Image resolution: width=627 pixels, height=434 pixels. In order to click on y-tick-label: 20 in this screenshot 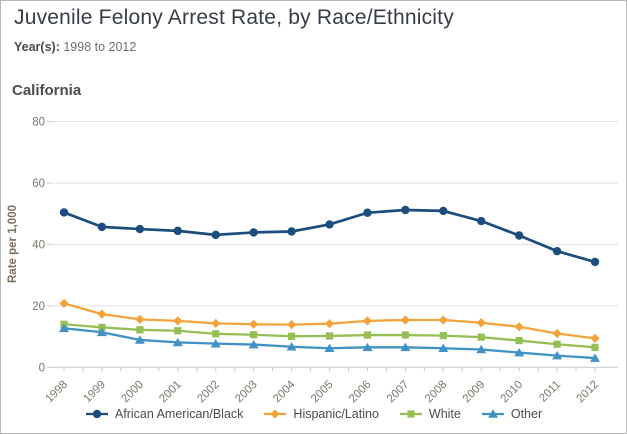, I will do `click(38, 307)`.